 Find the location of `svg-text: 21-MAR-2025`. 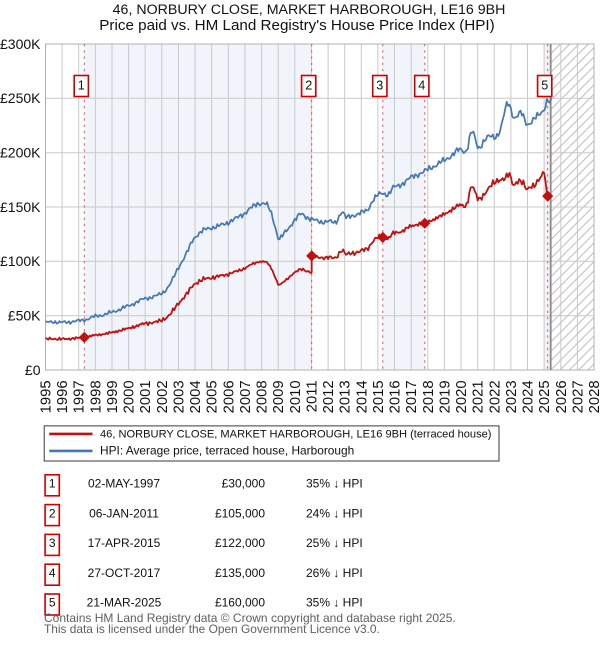

svg-text: 21-MAR-2025 is located at coordinates (124, 603).